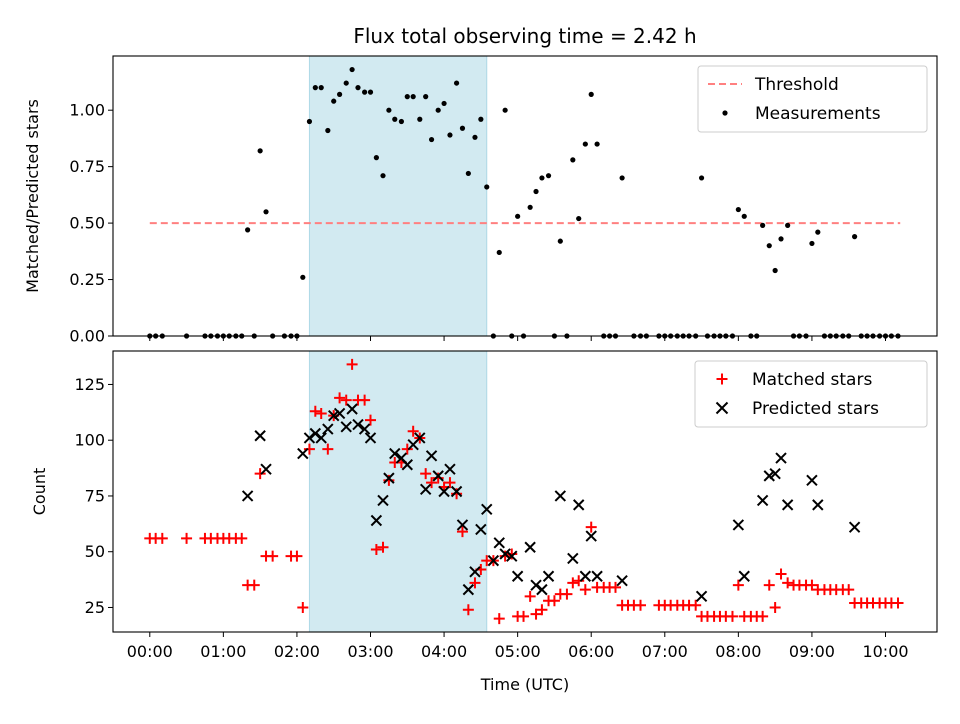 This screenshot has height=724, width=960. Describe the element at coordinates (444, 651) in the screenshot. I see `x-tick-label: 04:00` at that location.